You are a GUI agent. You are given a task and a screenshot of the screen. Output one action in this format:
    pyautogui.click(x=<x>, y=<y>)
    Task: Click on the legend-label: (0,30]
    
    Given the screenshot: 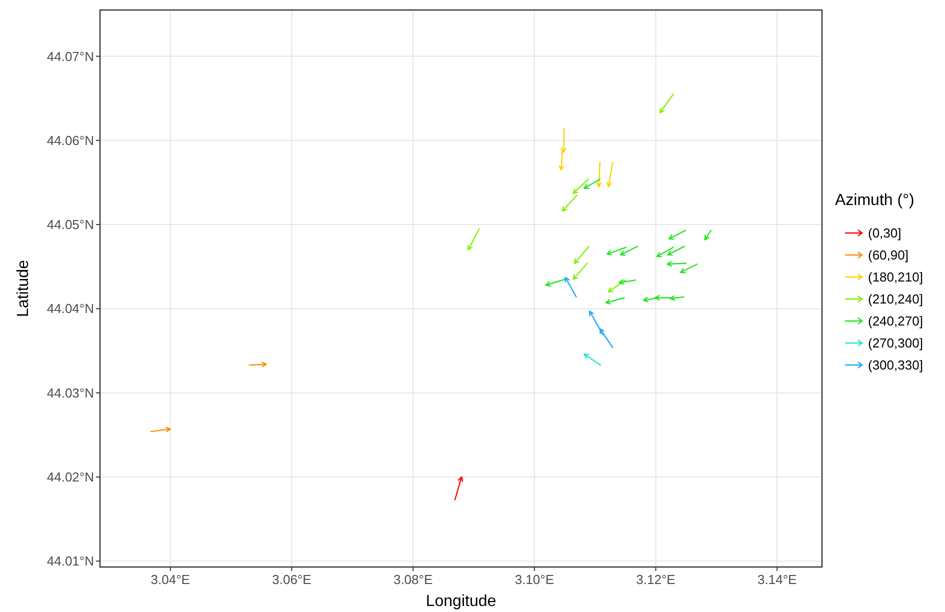 What is the action you would take?
    pyautogui.click(x=885, y=233)
    